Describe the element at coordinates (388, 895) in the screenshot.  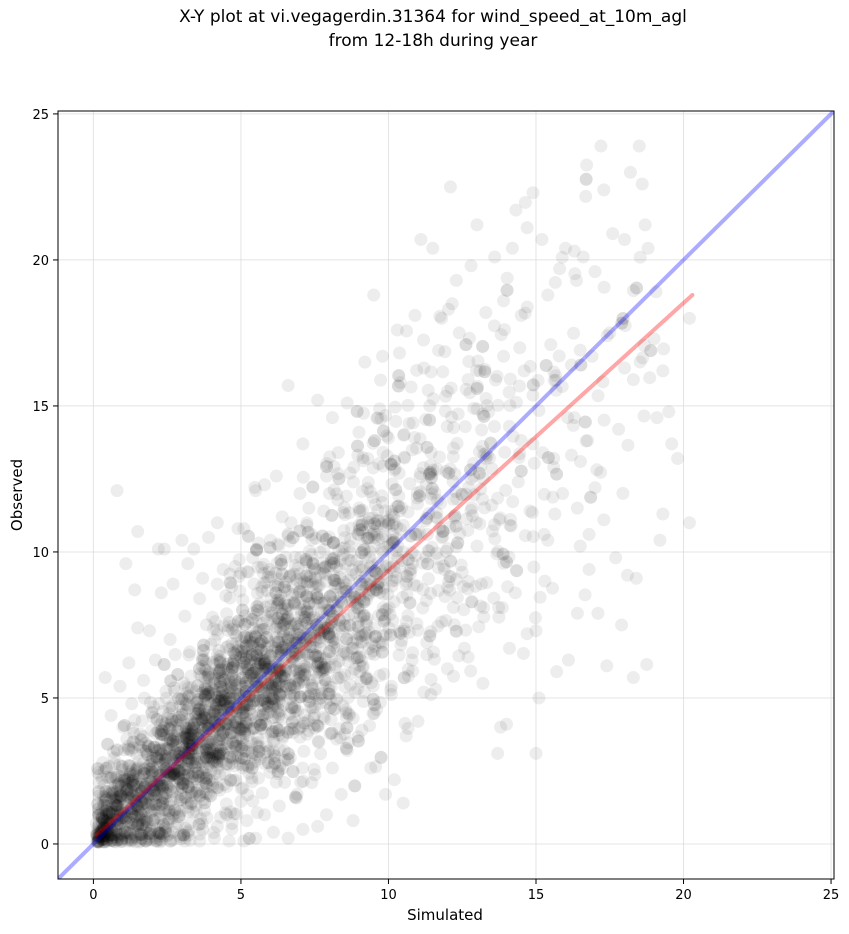
I see `x-tick-label: 10` at that location.